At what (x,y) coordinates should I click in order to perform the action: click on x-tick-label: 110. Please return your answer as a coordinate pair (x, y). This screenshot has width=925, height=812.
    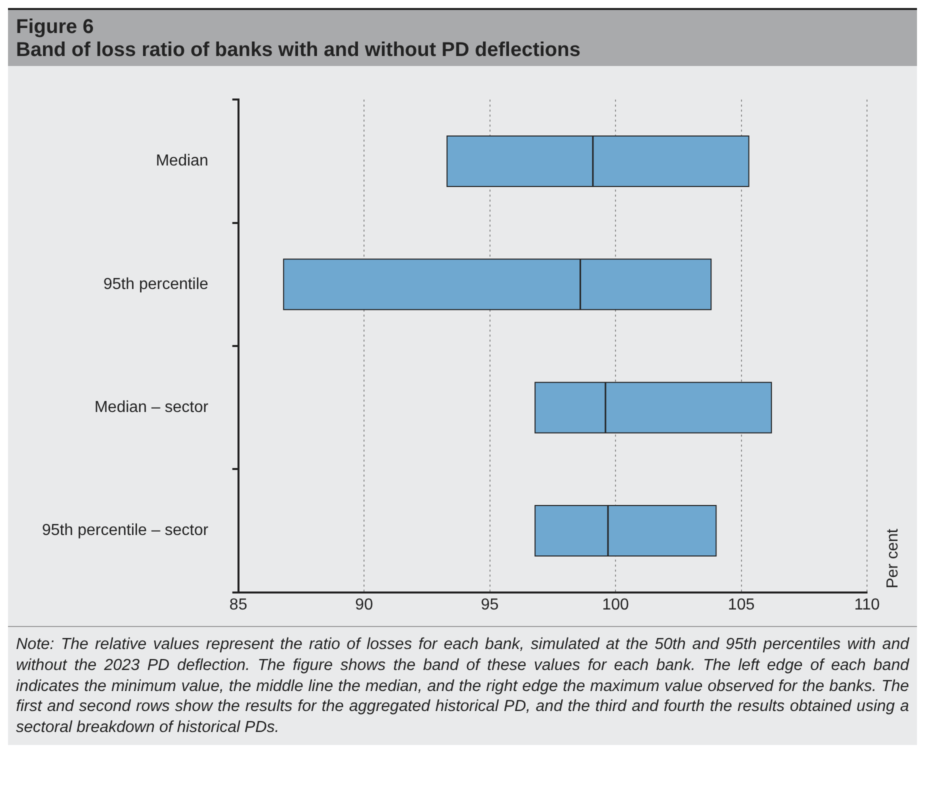
    Looking at the image, I should click on (867, 605).